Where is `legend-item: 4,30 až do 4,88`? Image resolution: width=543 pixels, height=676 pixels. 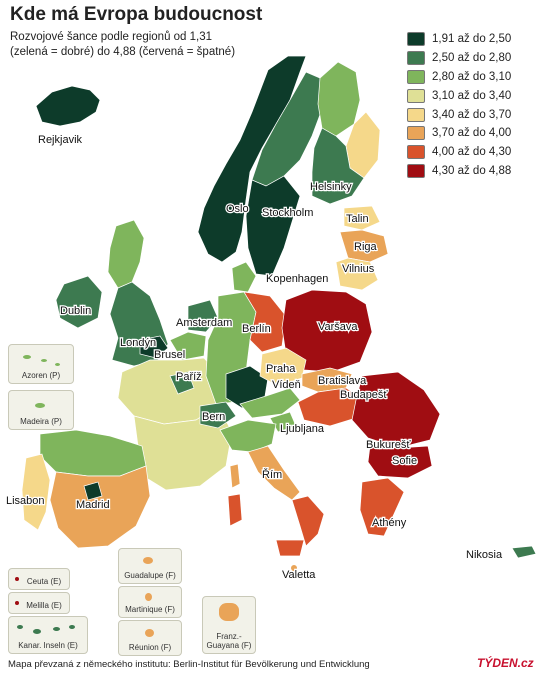 legend-item: 4,30 až do 4,88 is located at coordinates (459, 171).